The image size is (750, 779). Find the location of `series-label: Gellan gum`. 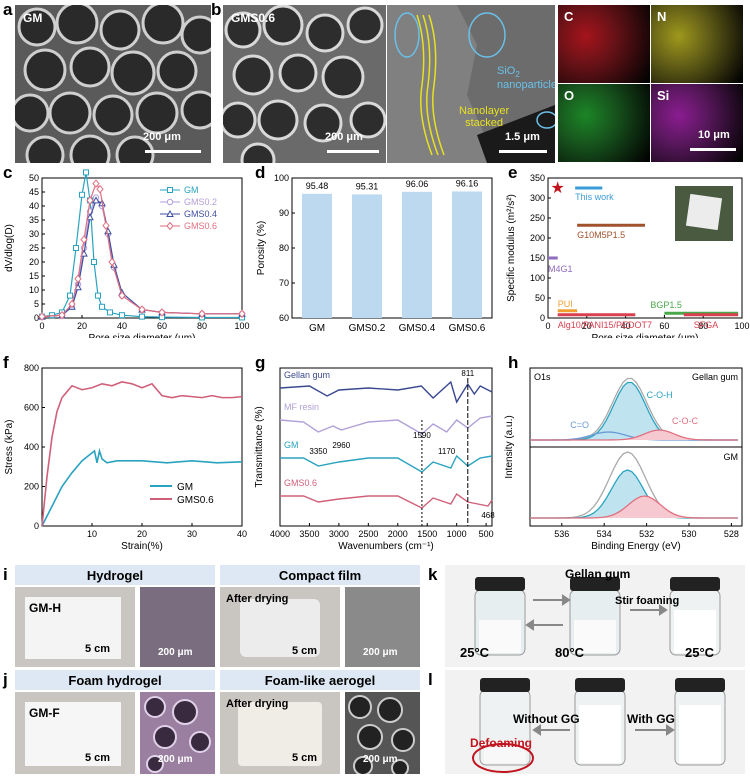

series-label: Gellan gum is located at coordinates (715, 377).